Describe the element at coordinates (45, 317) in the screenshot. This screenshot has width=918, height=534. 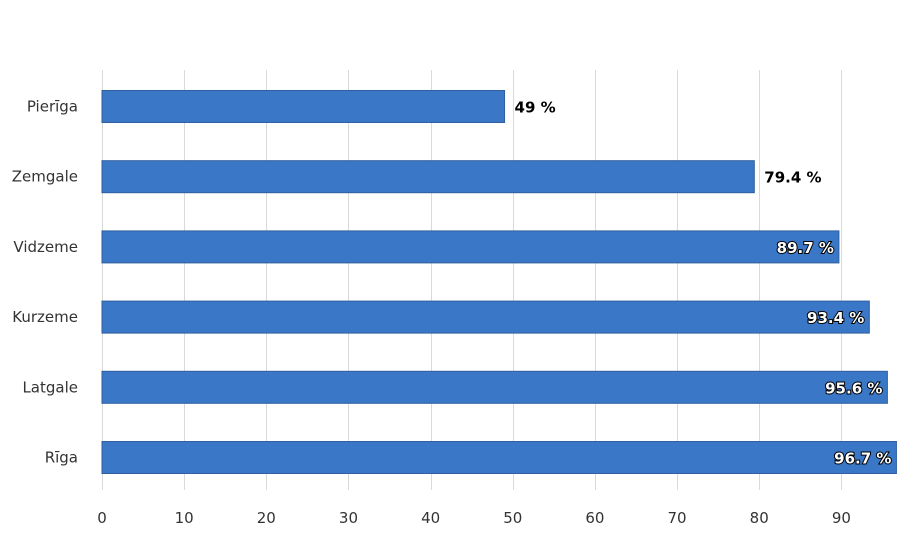
I see `category-label: Kurzeme` at that location.